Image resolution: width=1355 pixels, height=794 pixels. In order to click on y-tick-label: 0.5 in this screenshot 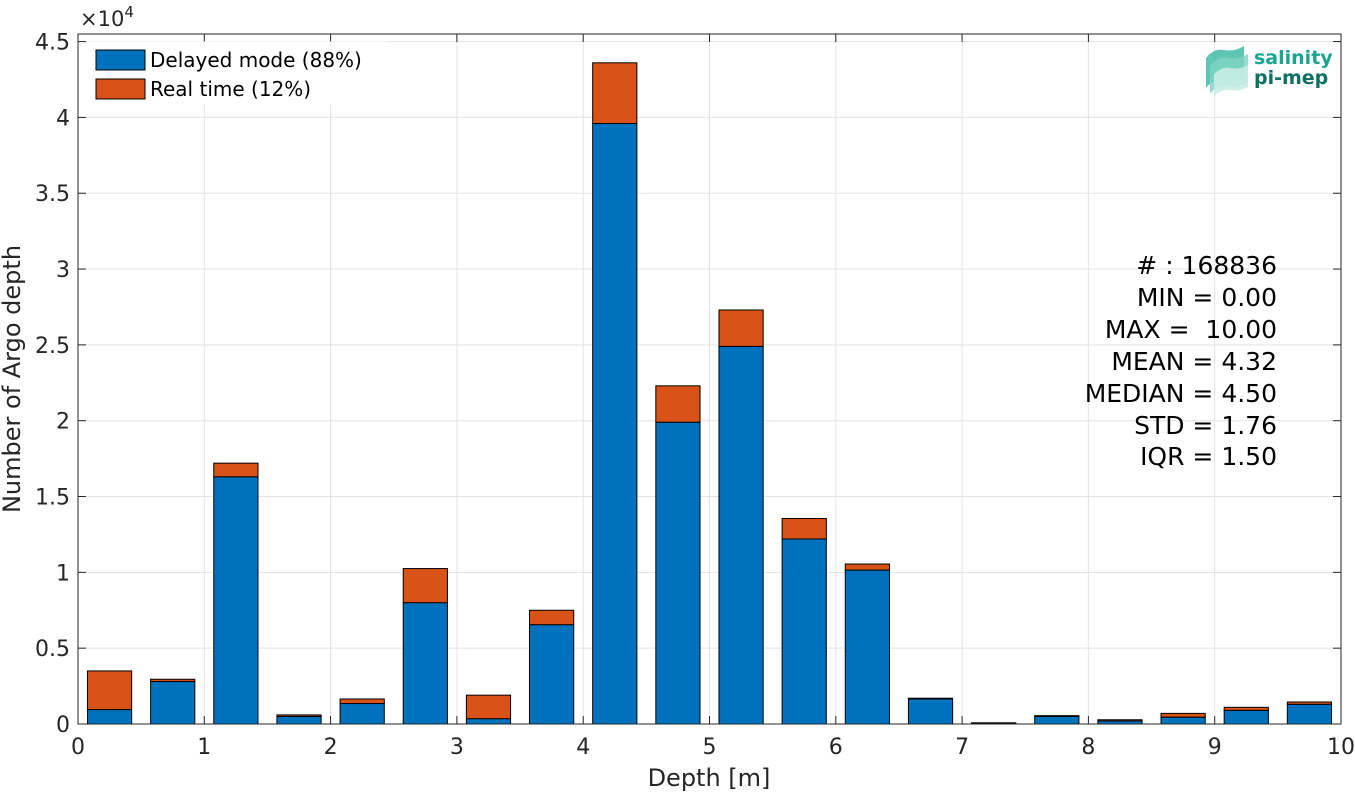, I will do `click(52, 649)`.